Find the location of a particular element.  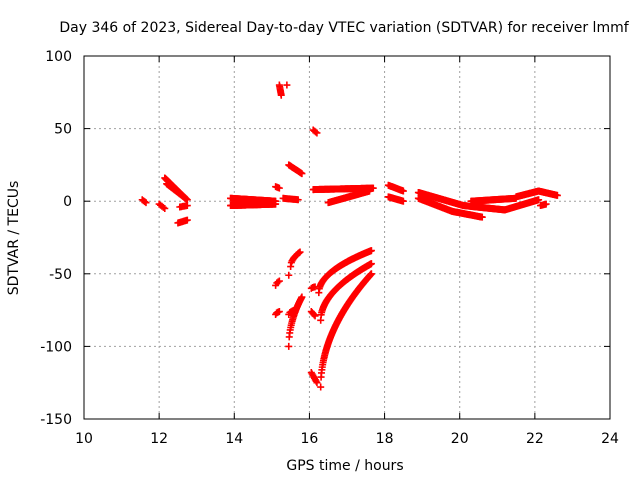

y-tick-label: -150 is located at coordinates (56, 420).